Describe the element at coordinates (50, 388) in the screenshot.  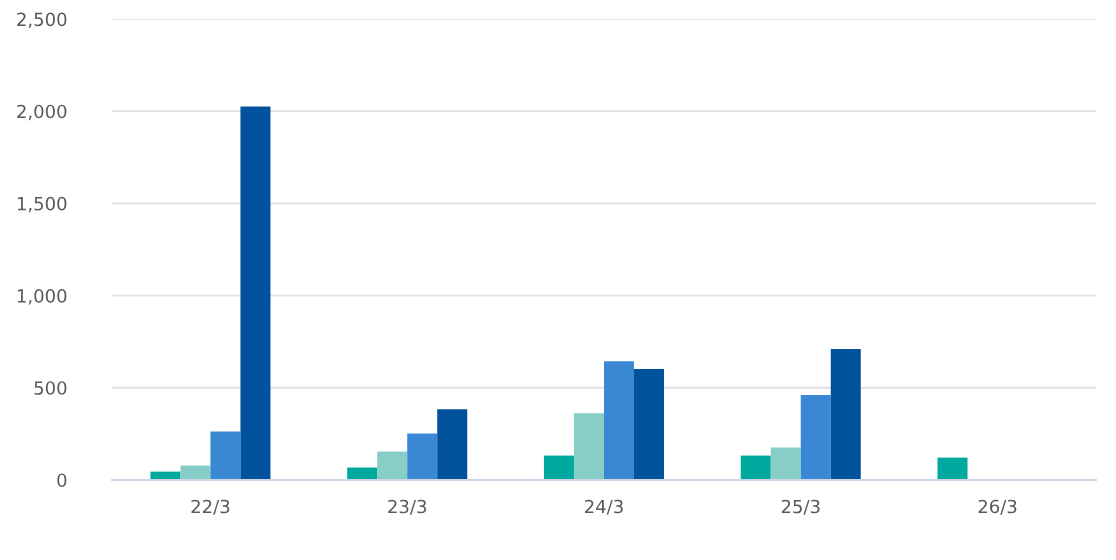
I see `y-tick-label: 500` at that location.